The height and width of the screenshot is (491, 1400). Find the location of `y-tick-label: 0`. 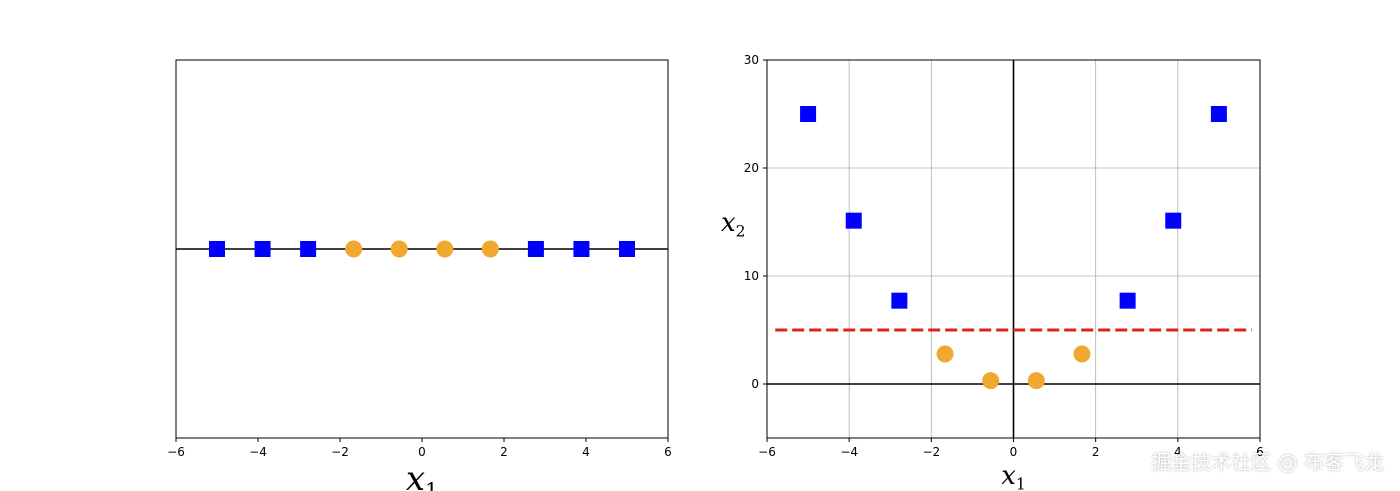

y-tick-label: 0 is located at coordinates (755, 384).